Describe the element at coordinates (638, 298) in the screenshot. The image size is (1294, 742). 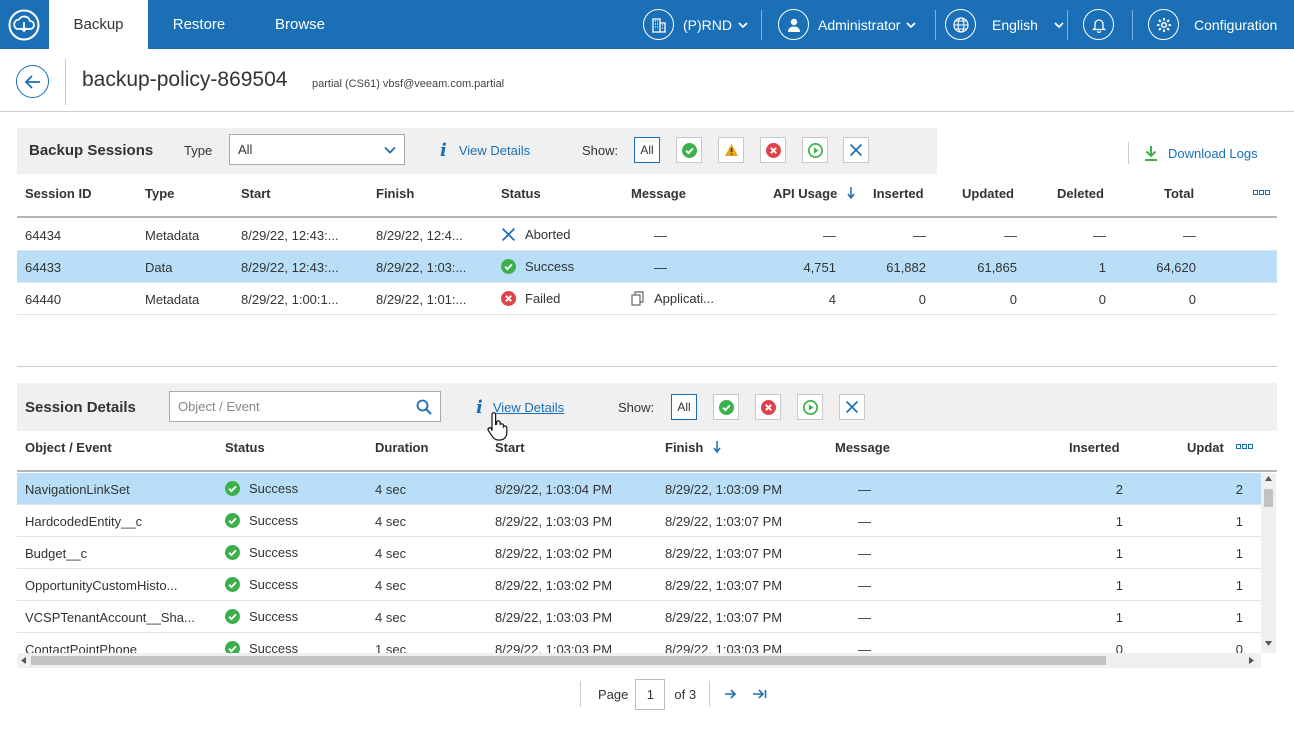
I see `copy-icon` at that location.